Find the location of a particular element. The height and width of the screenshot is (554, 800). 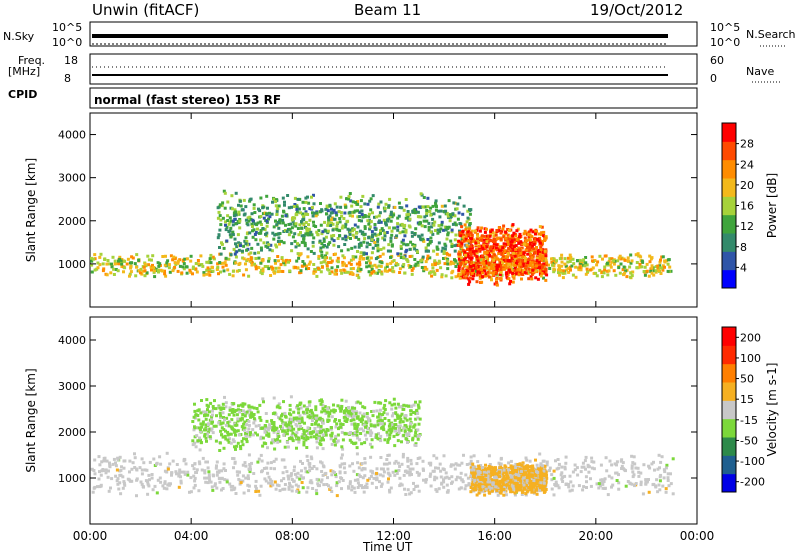

cpid-label: CPID is located at coordinates (23, 94).